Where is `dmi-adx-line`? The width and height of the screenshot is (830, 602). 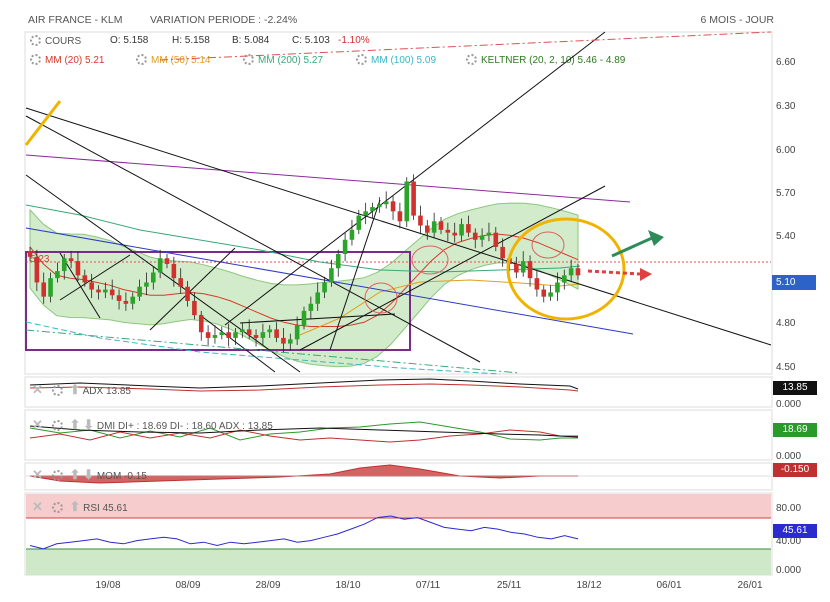 dmi-adx-line is located at coordinates (304, 431).